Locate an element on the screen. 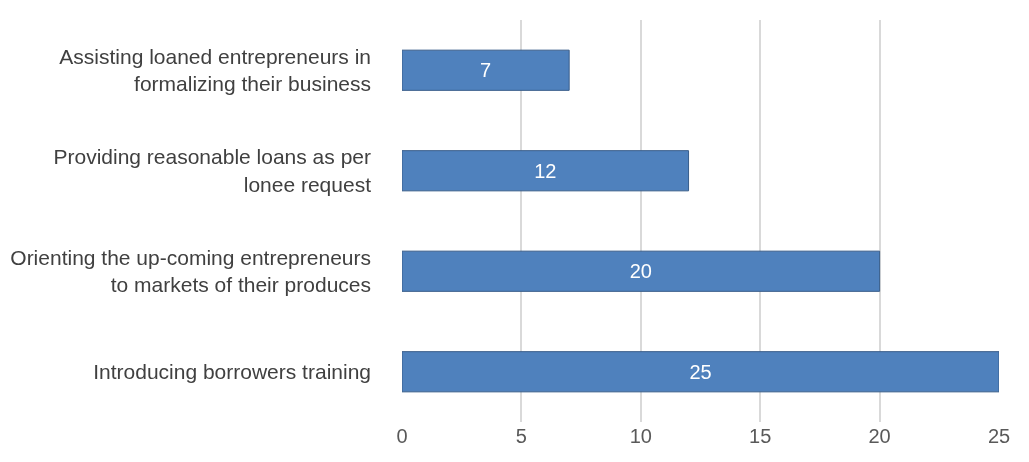 The image size is (1029, 462). y-tick-label: Orienting the up-coming entrepreneurs to markets of their produces is located at coordinates (190, 271).